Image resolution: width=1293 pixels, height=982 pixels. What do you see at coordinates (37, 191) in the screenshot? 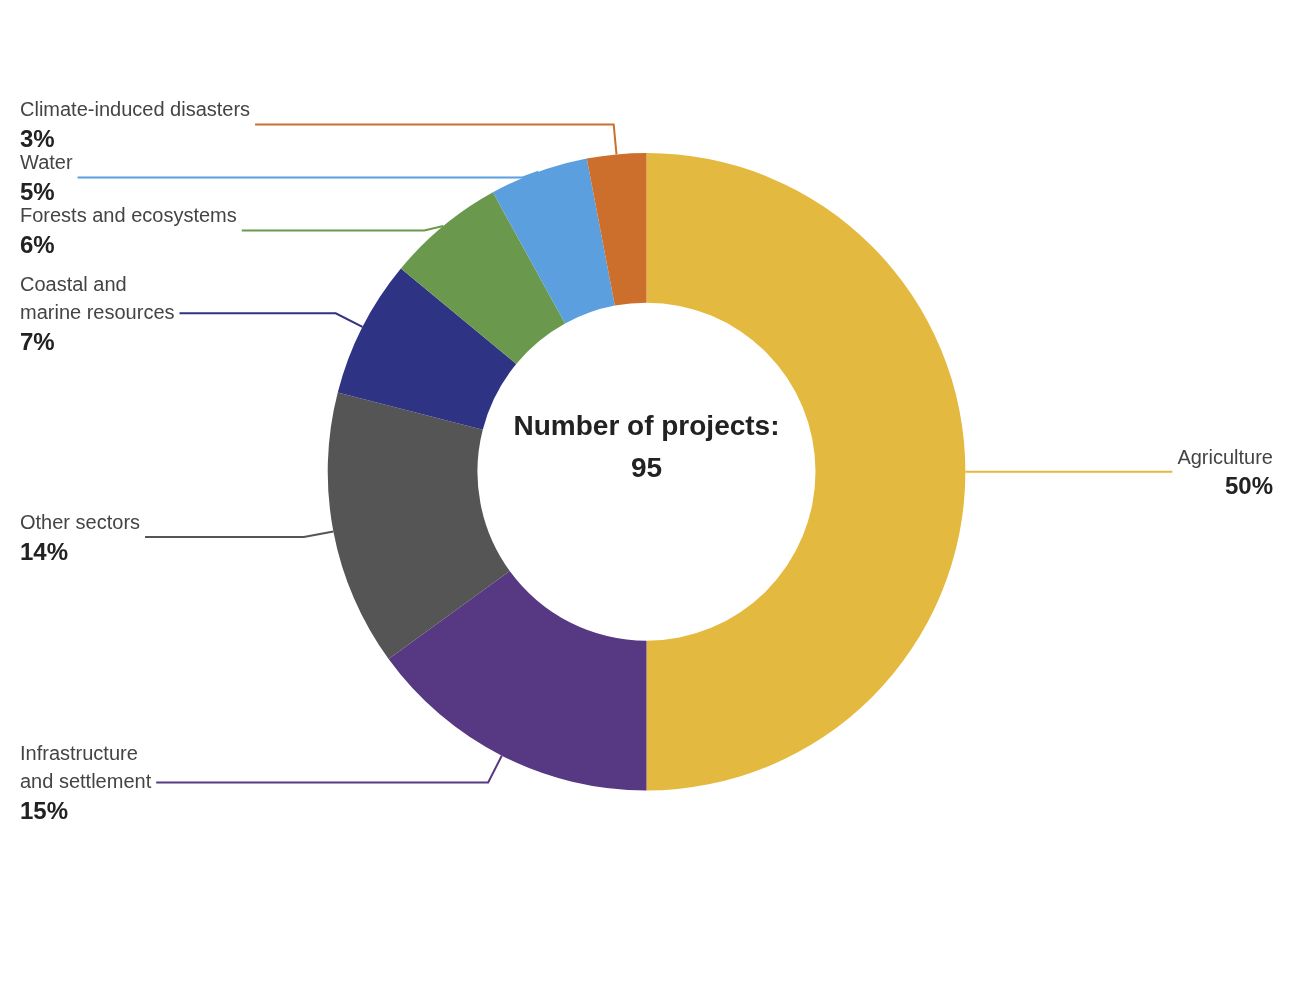
I see `data-label: 5%` at bounding box center [37, 191].